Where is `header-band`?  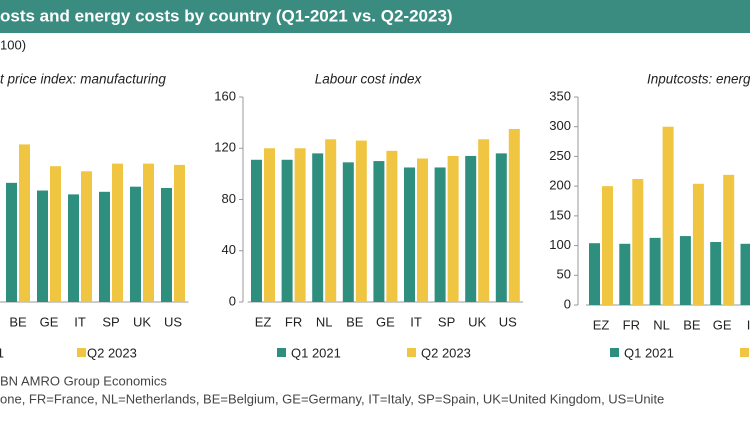 header-band is located at coordinates (375, 16).